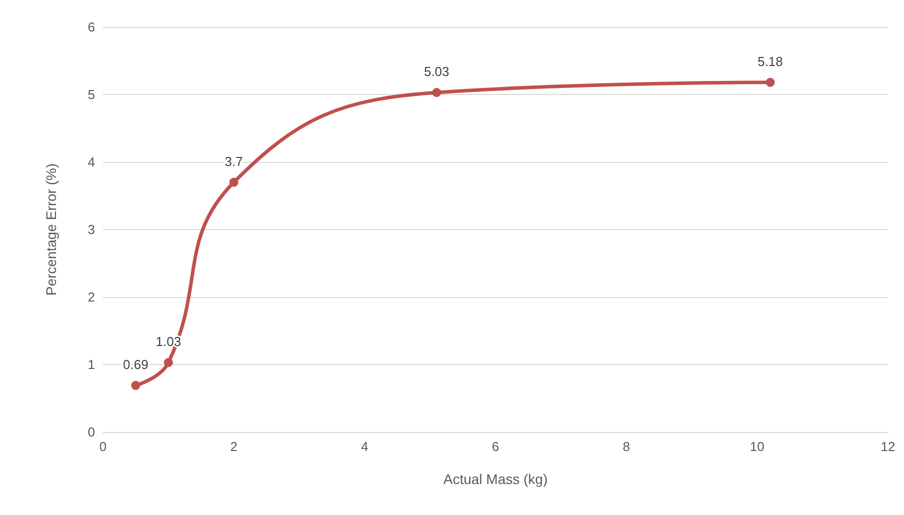  Describe the element at coordinates (103, 446) in the screenshot. I see `x-tick-label: 0` at that location.